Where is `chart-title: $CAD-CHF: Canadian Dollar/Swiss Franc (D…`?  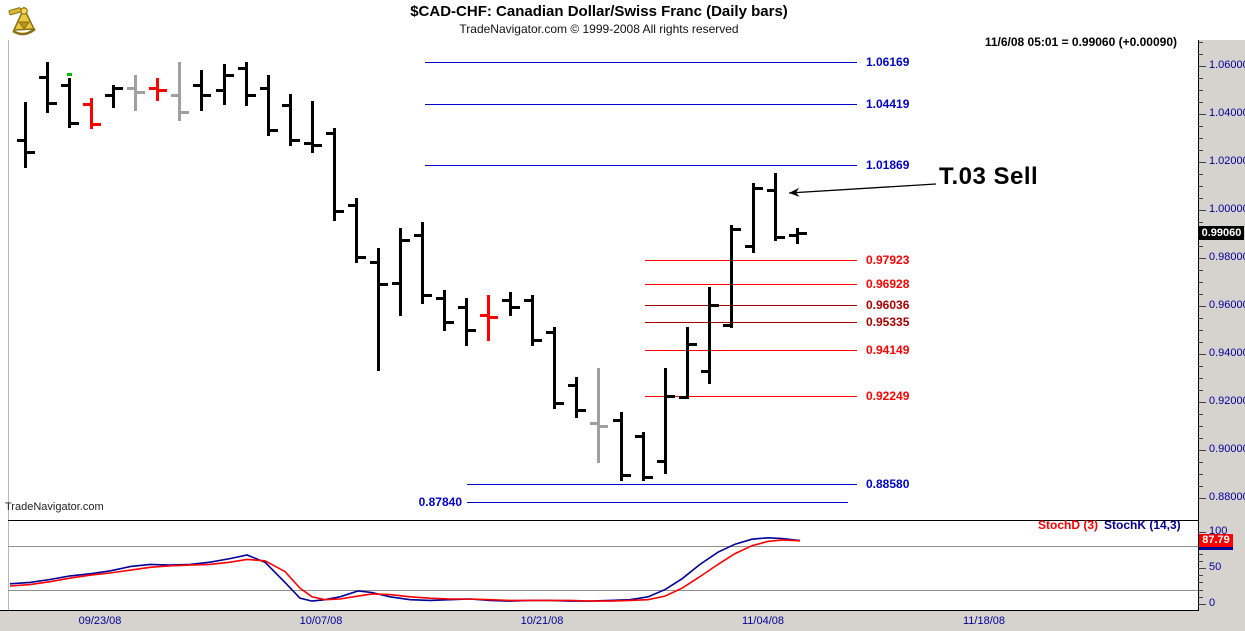
chart-title: $CAD-CHF: Canadian Dollar/Swiss Franc (D… is located at coordinates (599, 11).